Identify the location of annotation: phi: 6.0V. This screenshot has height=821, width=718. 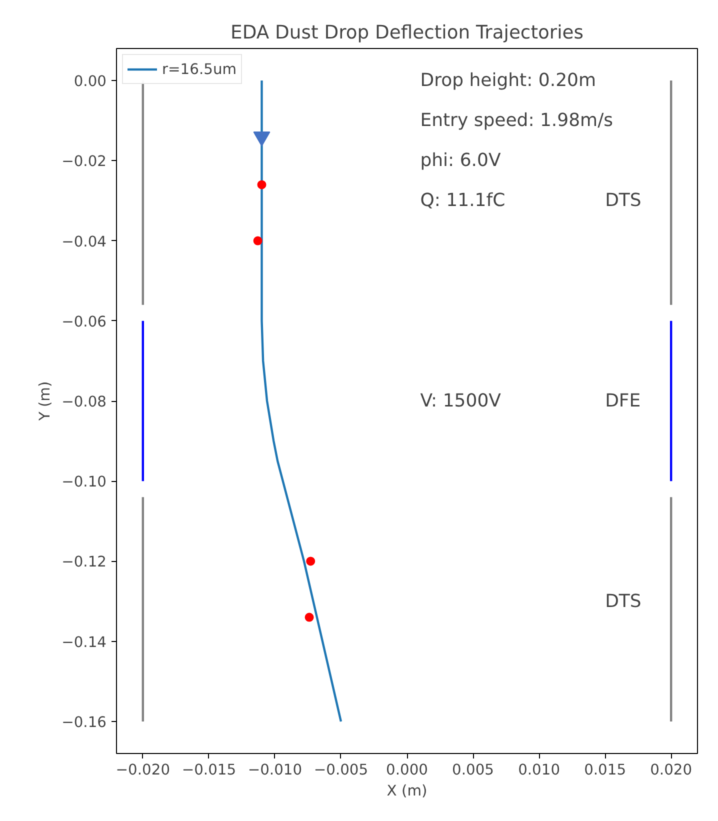
(461, 161).